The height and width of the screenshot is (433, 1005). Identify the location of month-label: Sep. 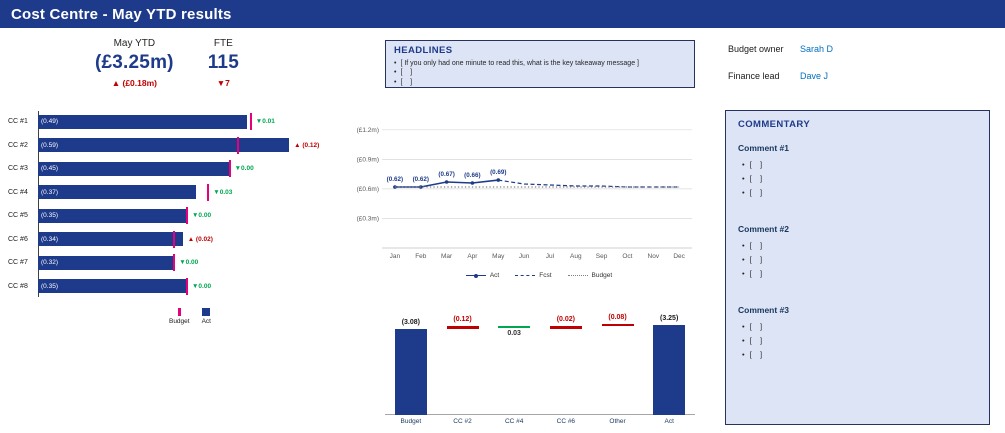
(602, 256).